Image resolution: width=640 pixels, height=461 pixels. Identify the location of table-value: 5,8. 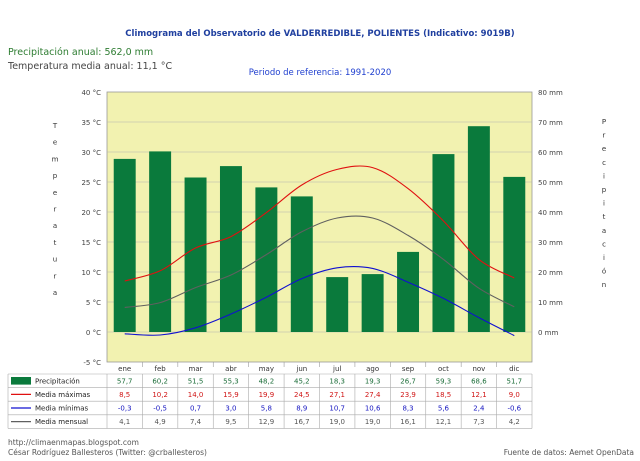
(266, 409).